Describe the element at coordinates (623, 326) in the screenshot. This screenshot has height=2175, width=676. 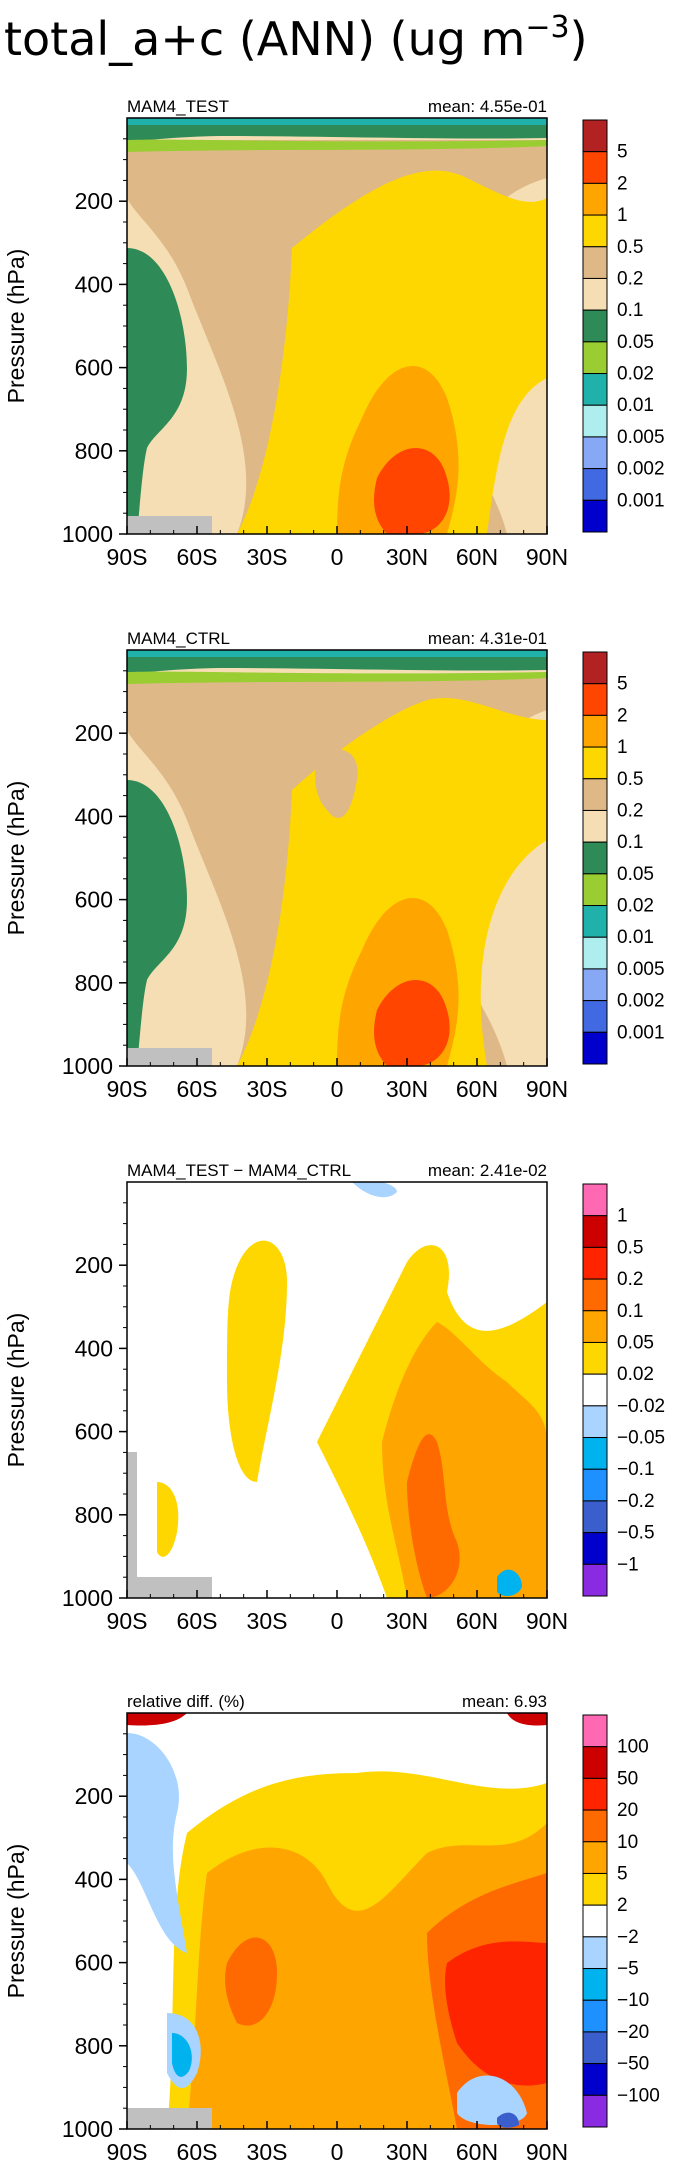
I see `panel-1-colorbar: 5 2 1 0.5 0.2 0.1 0.05 0.02 0.01 0.005 0.002 0.001` at that location.